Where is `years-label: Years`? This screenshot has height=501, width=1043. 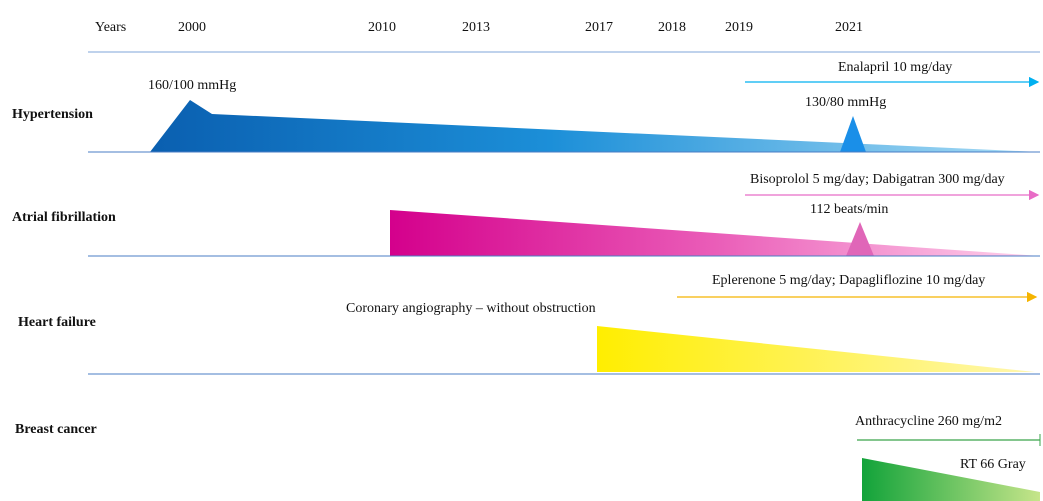 years-label: Years is located at coordinates (110, 27).